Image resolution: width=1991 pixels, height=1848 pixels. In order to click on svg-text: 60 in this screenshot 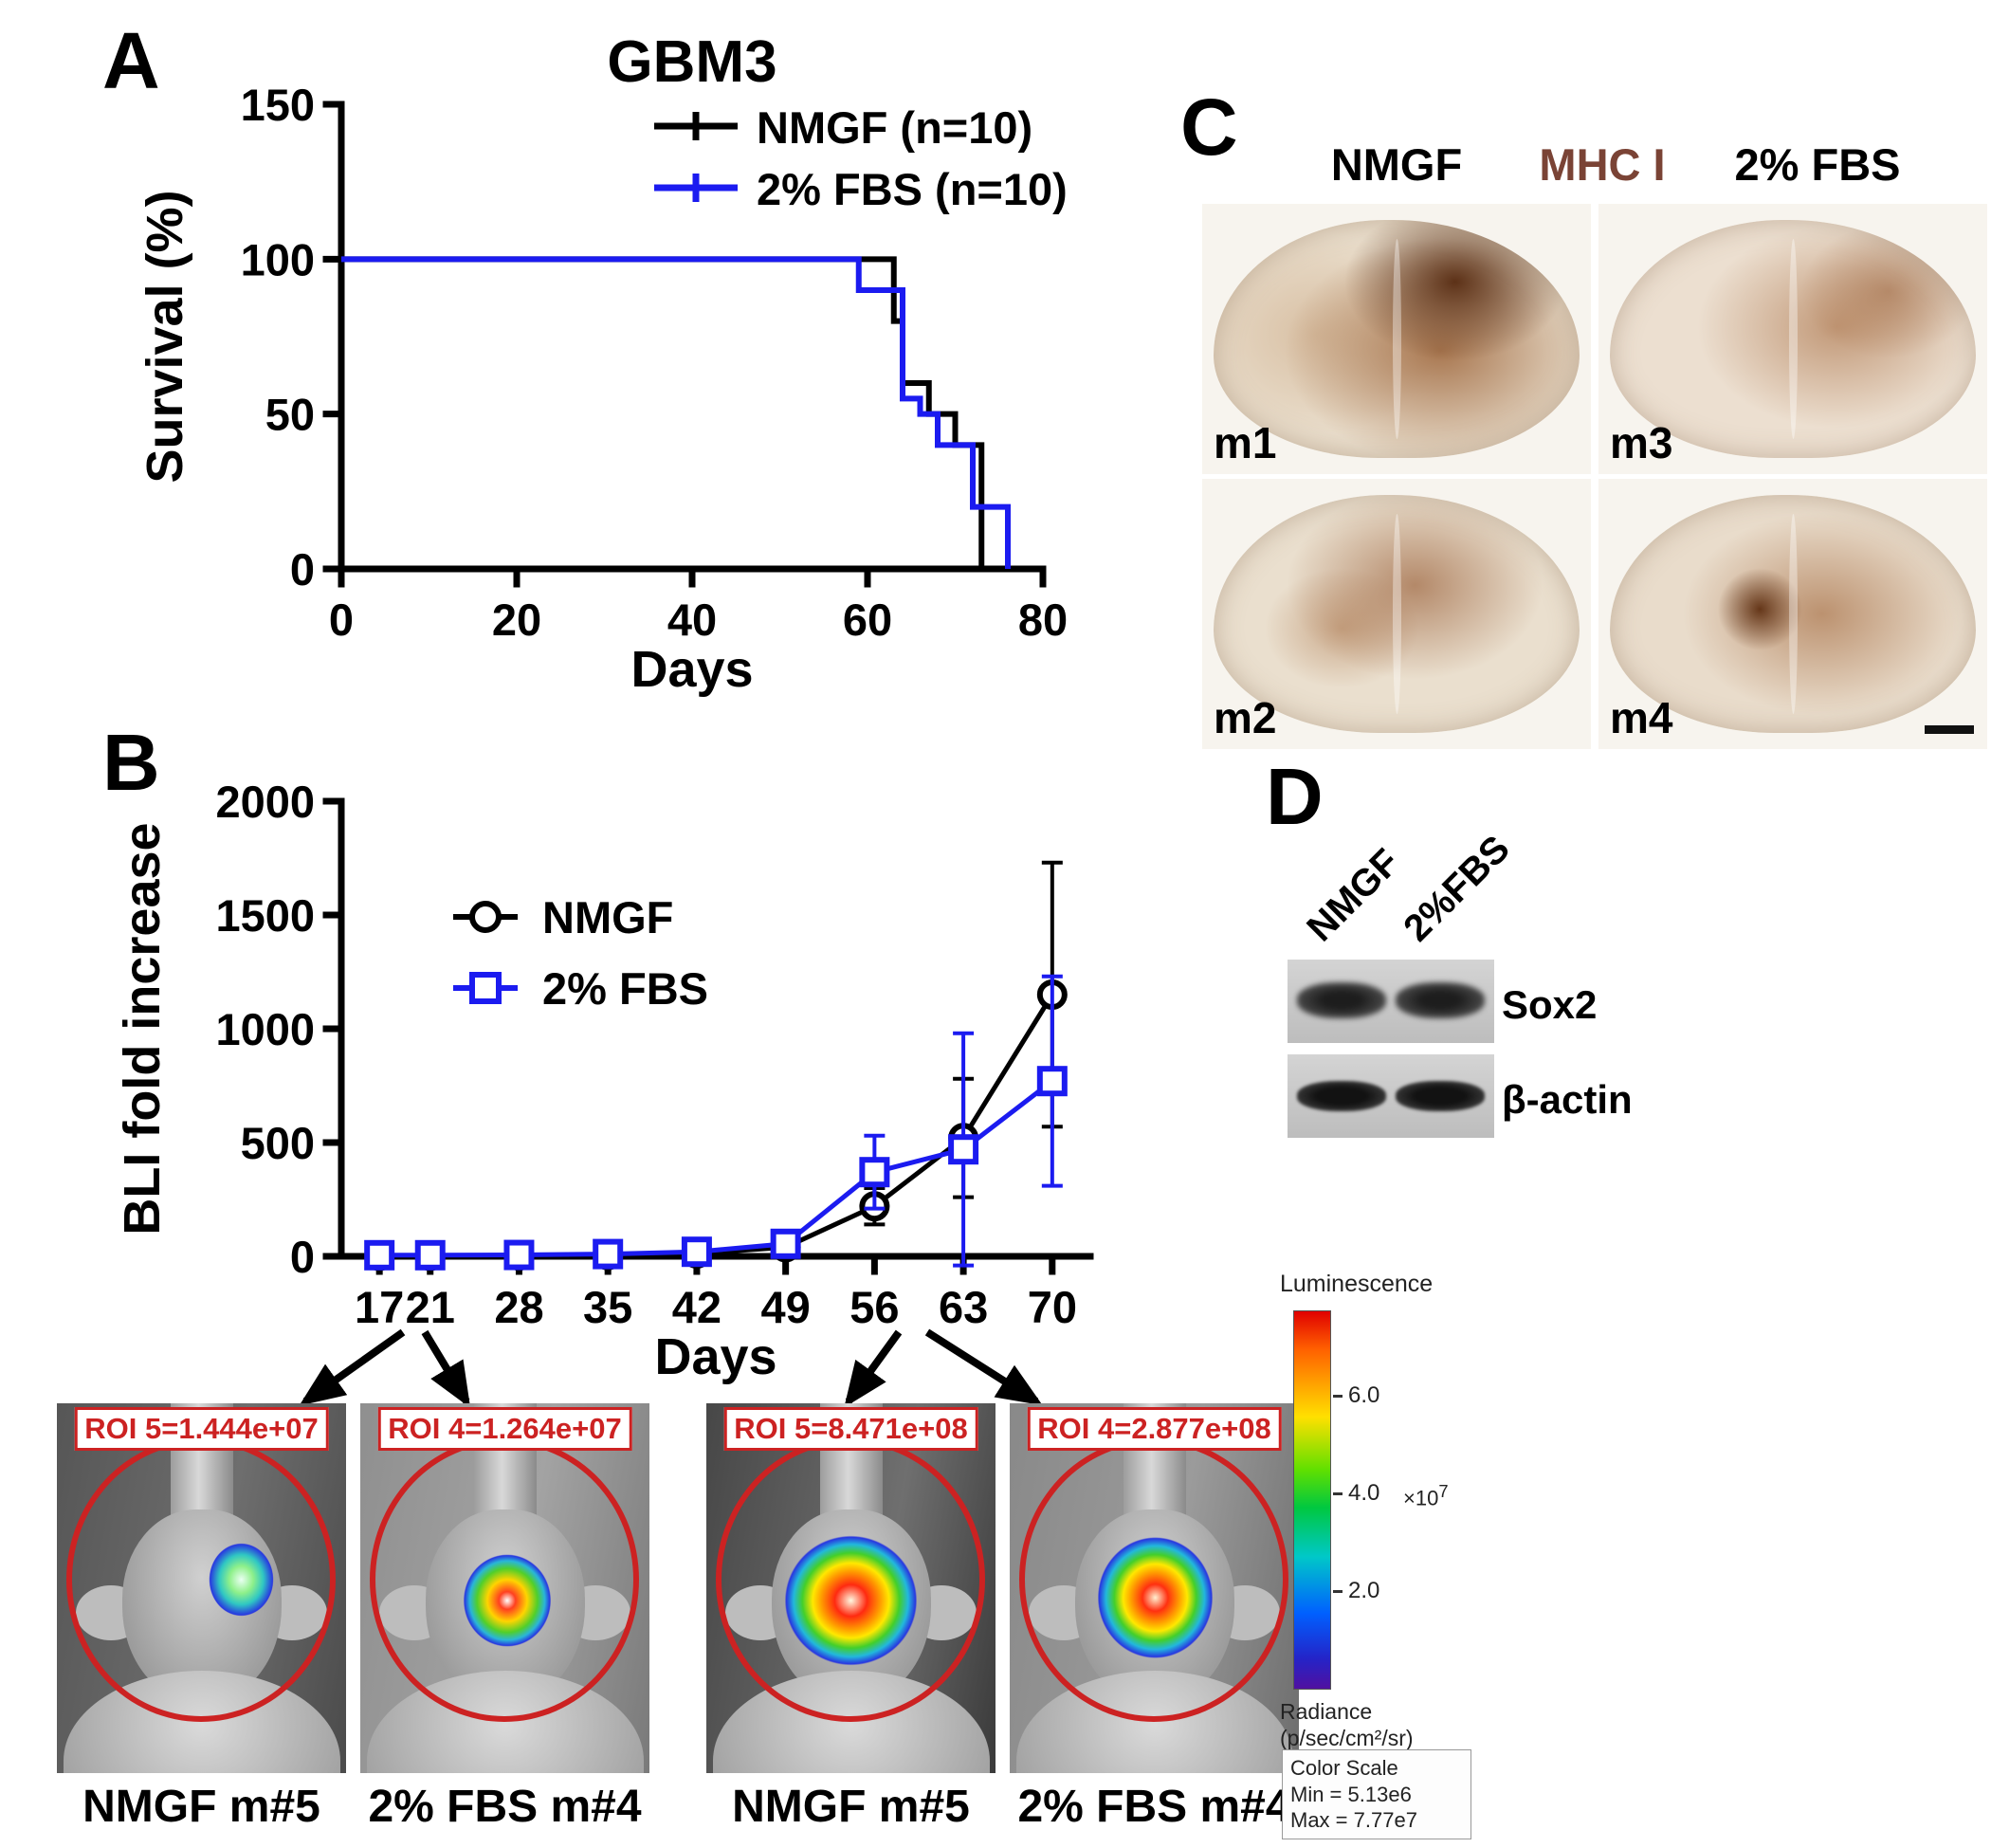, I will do `click(867, 620)`.